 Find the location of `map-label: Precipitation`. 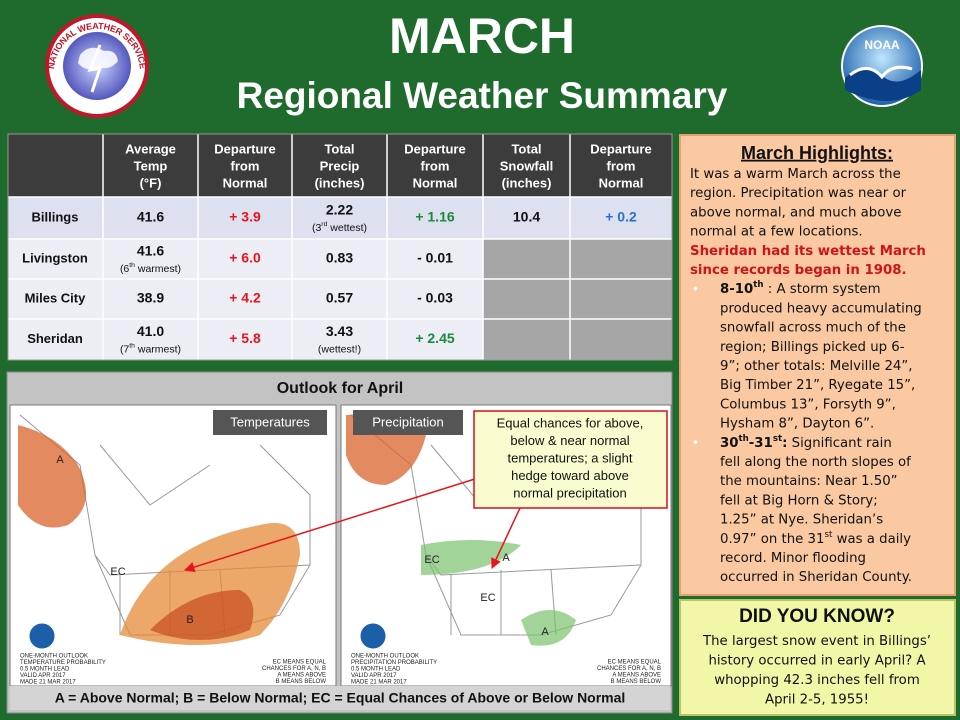

map-label: Precipitation is located at coordinates (408, 421).